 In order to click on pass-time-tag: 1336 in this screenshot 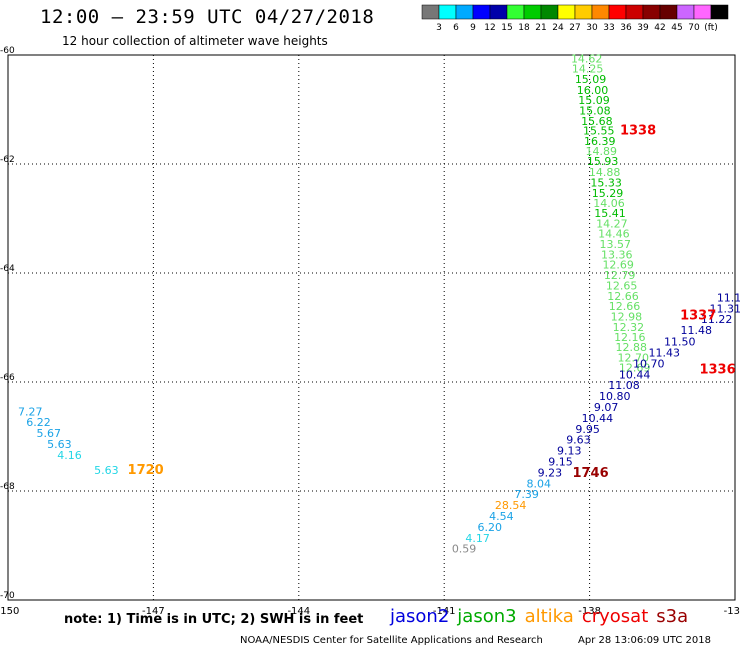, I will do `click(717, 369)`.